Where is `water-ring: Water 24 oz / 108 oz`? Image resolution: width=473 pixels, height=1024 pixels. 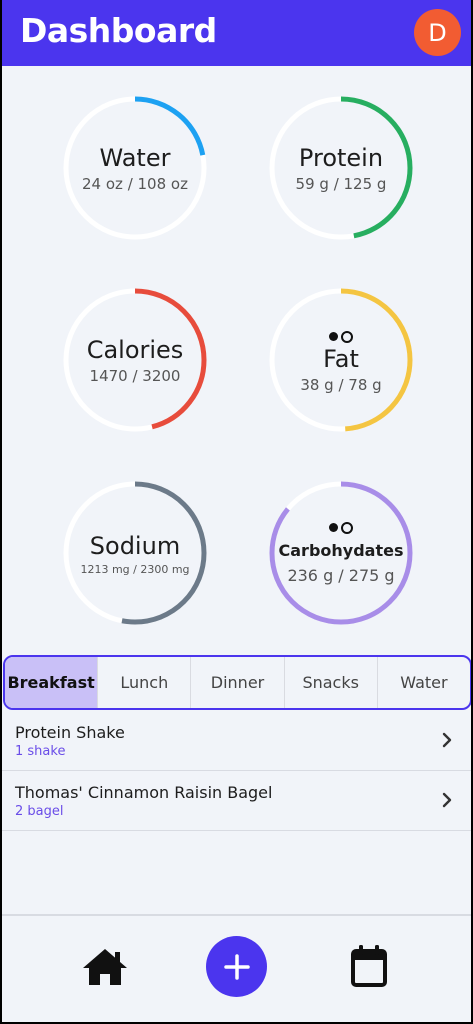 water-ring: Water 24 oz / 108 oz is located at coordinates (135, 168).